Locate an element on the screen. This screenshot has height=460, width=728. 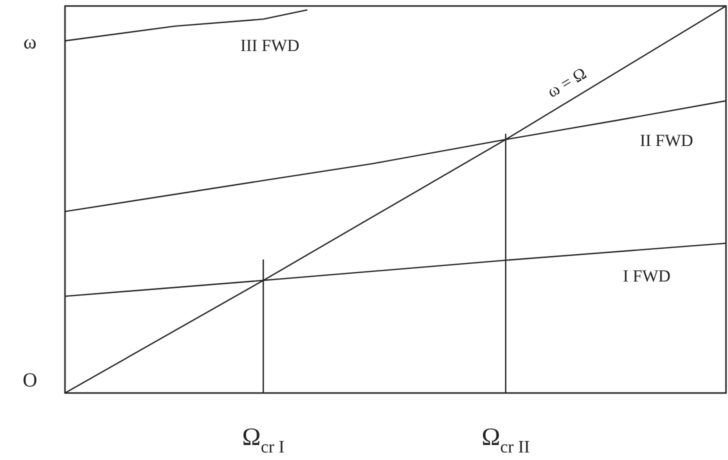
series-label: II FWD is located at coordinates (667, 140).